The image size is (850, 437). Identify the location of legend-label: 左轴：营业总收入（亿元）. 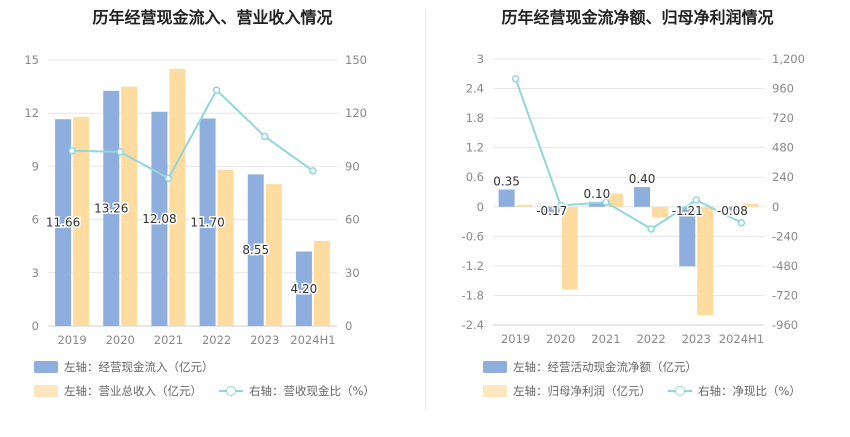
(133, 391).